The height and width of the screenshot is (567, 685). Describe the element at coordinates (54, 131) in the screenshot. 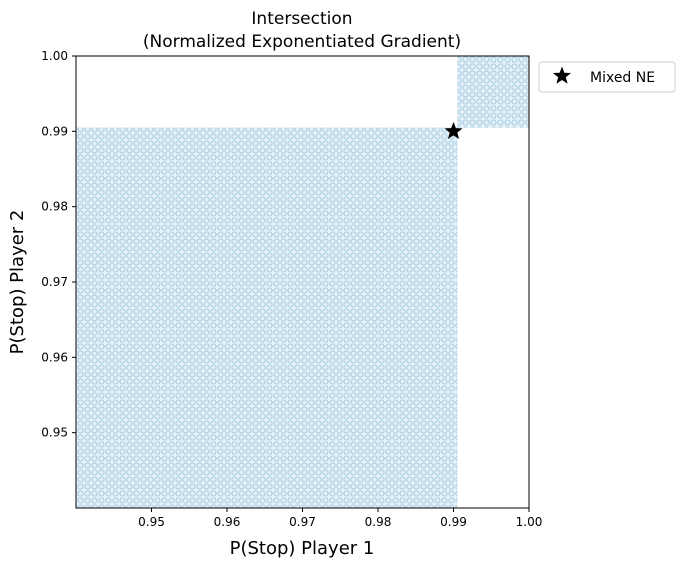

I see `y-tick-label: 0.99` at that location.